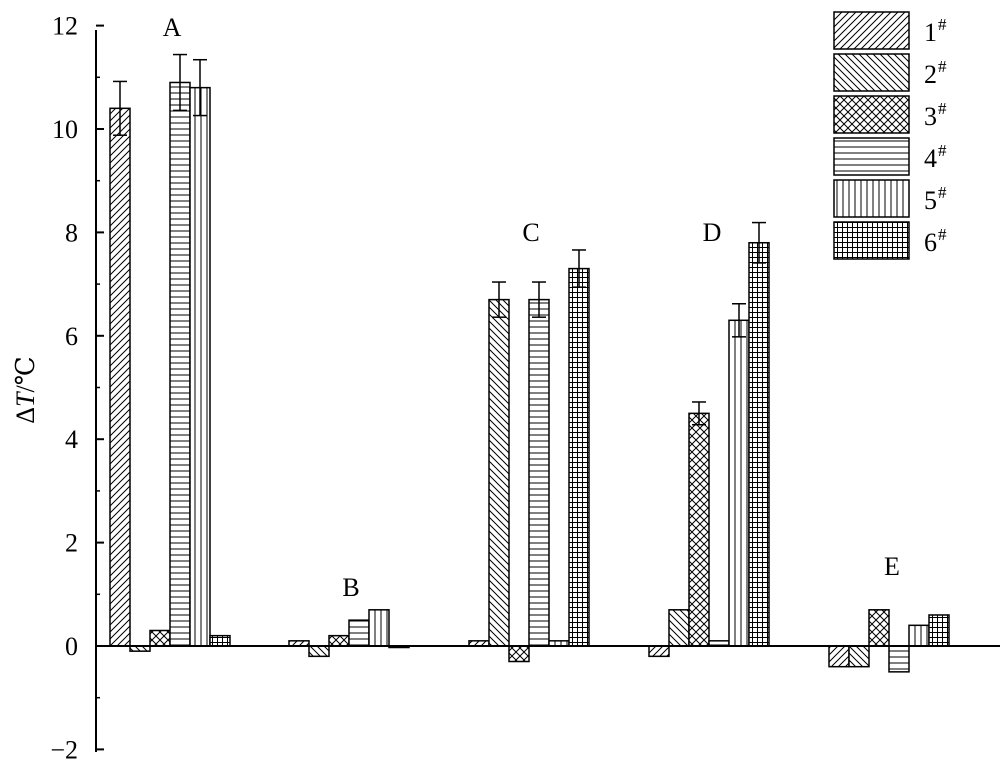  What do you see at coordinates (935, 73) in the screenshot?
I see `legend-label-2: 2#` at bounding box center [935, 73].